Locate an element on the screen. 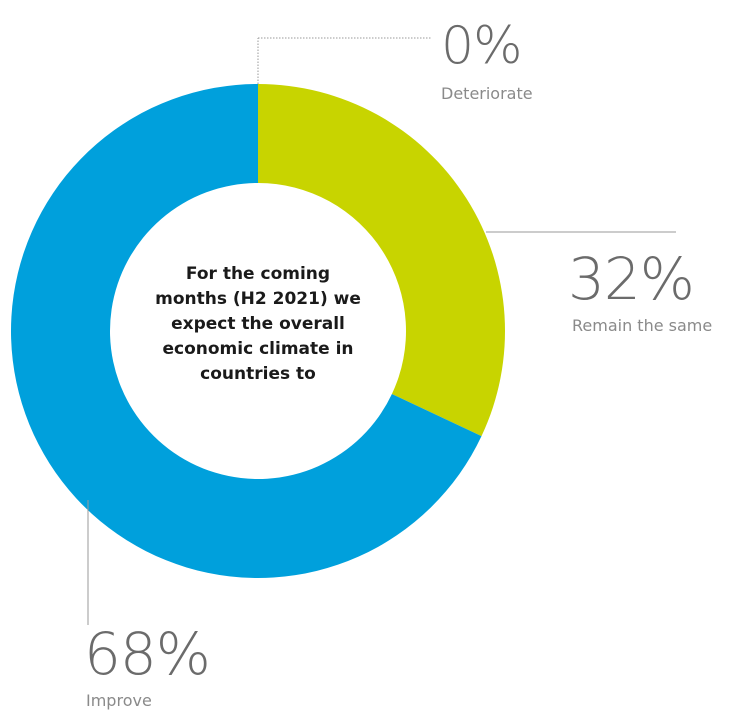 Image resolution: width=750 pixels, height=723 pixels. slice-value-remain-the-same: 32% is located at coordinates (631, 279).